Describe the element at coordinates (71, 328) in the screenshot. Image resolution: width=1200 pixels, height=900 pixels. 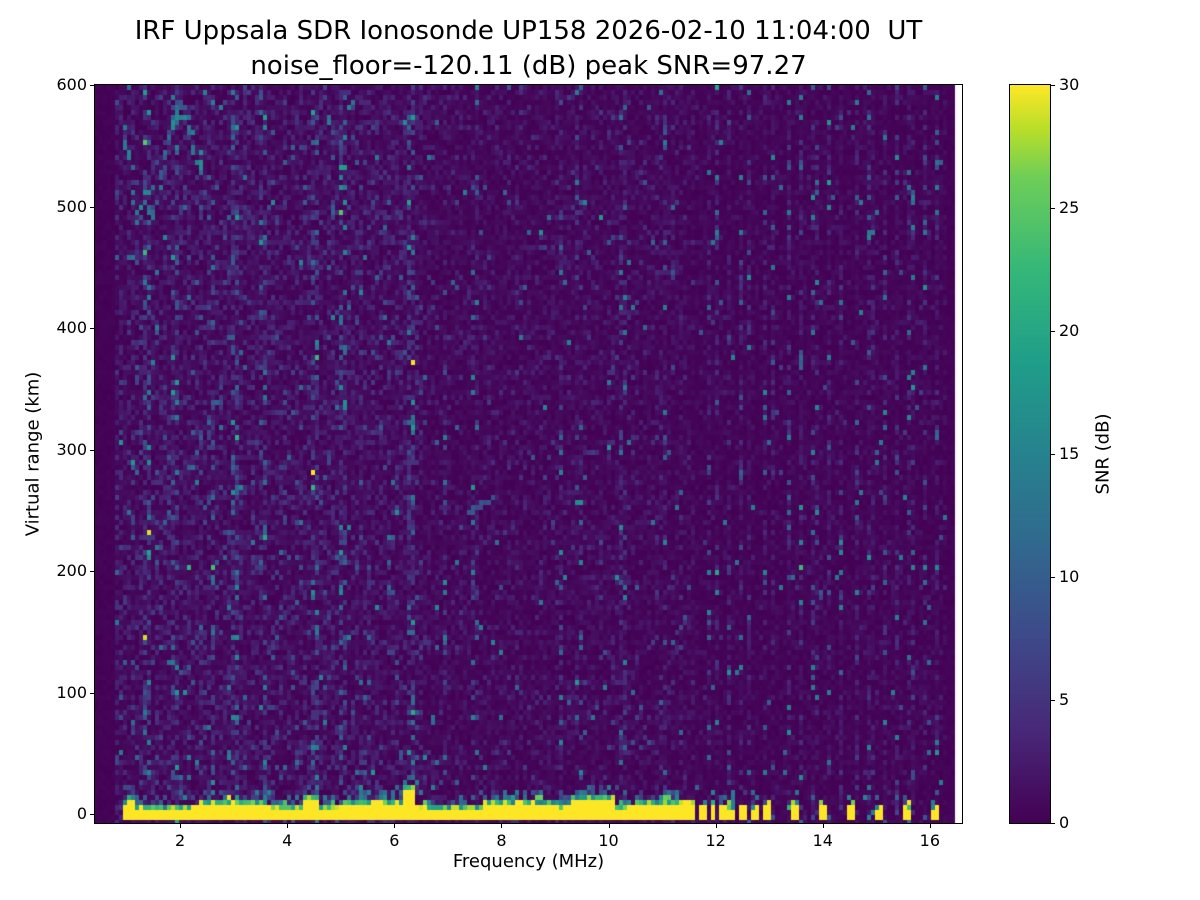
I see `y-tick-label: 400` at that location.